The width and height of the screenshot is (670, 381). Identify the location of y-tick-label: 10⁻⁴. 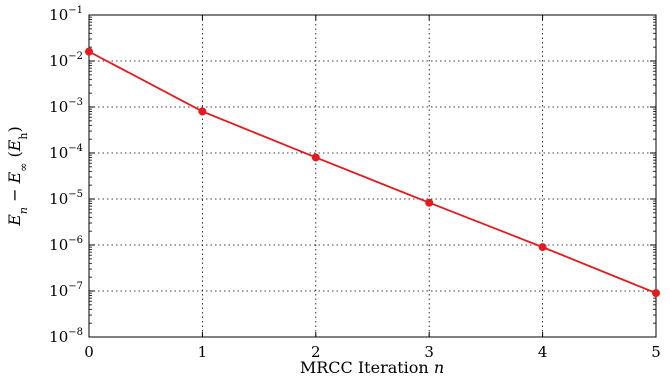
(66, 152).